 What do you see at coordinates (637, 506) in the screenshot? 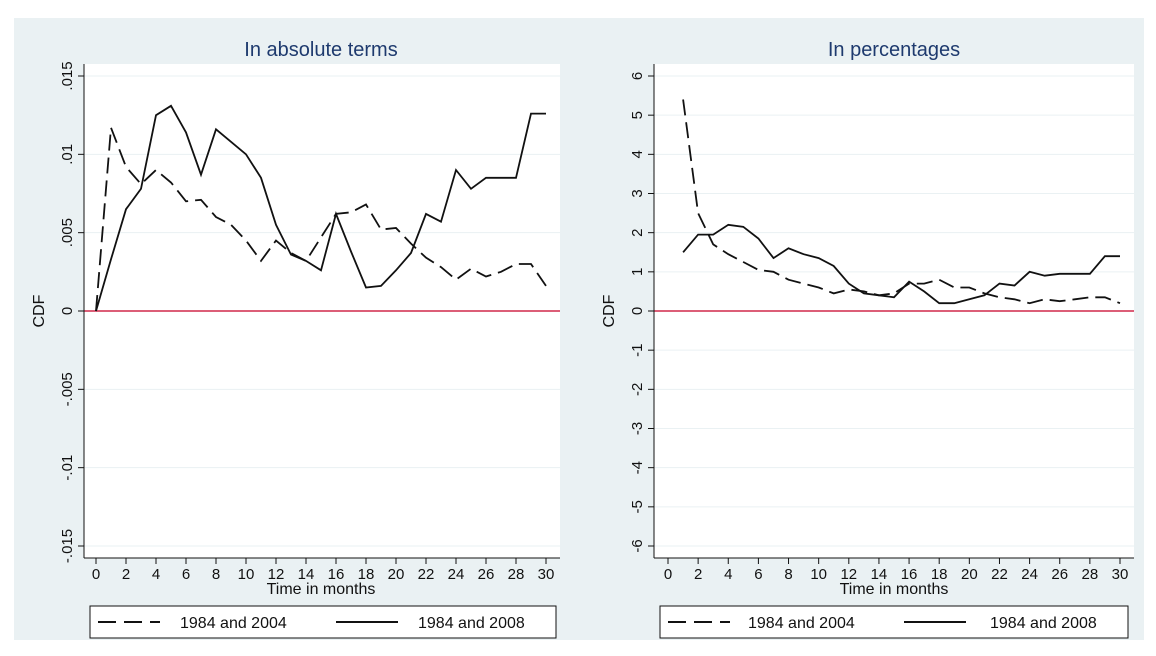
I see `y-tick-label: -5` at bounding box center [637, 506].